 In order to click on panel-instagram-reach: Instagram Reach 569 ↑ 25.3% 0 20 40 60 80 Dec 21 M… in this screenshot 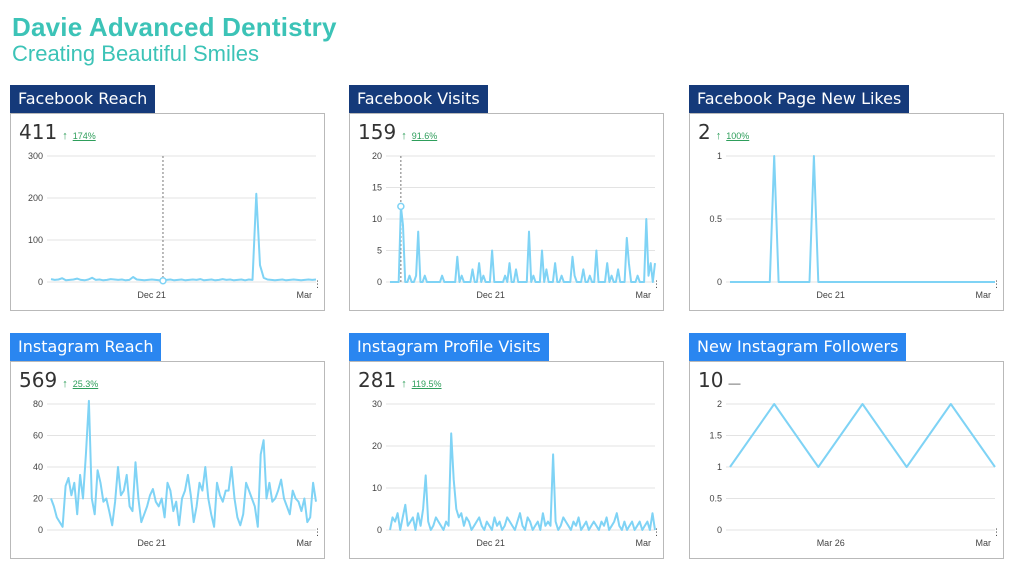, I will do `click(167, 446)`.